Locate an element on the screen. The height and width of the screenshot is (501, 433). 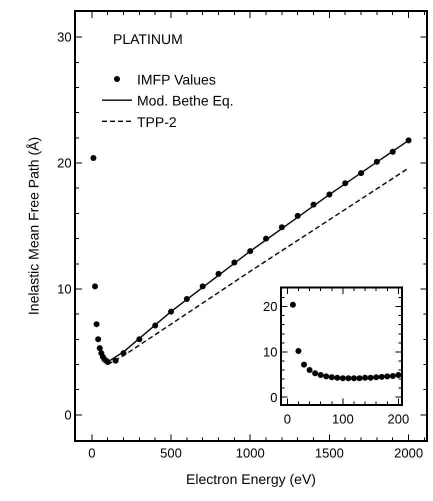
legend-label: TPP-2 is located at coordinates (157, 122).